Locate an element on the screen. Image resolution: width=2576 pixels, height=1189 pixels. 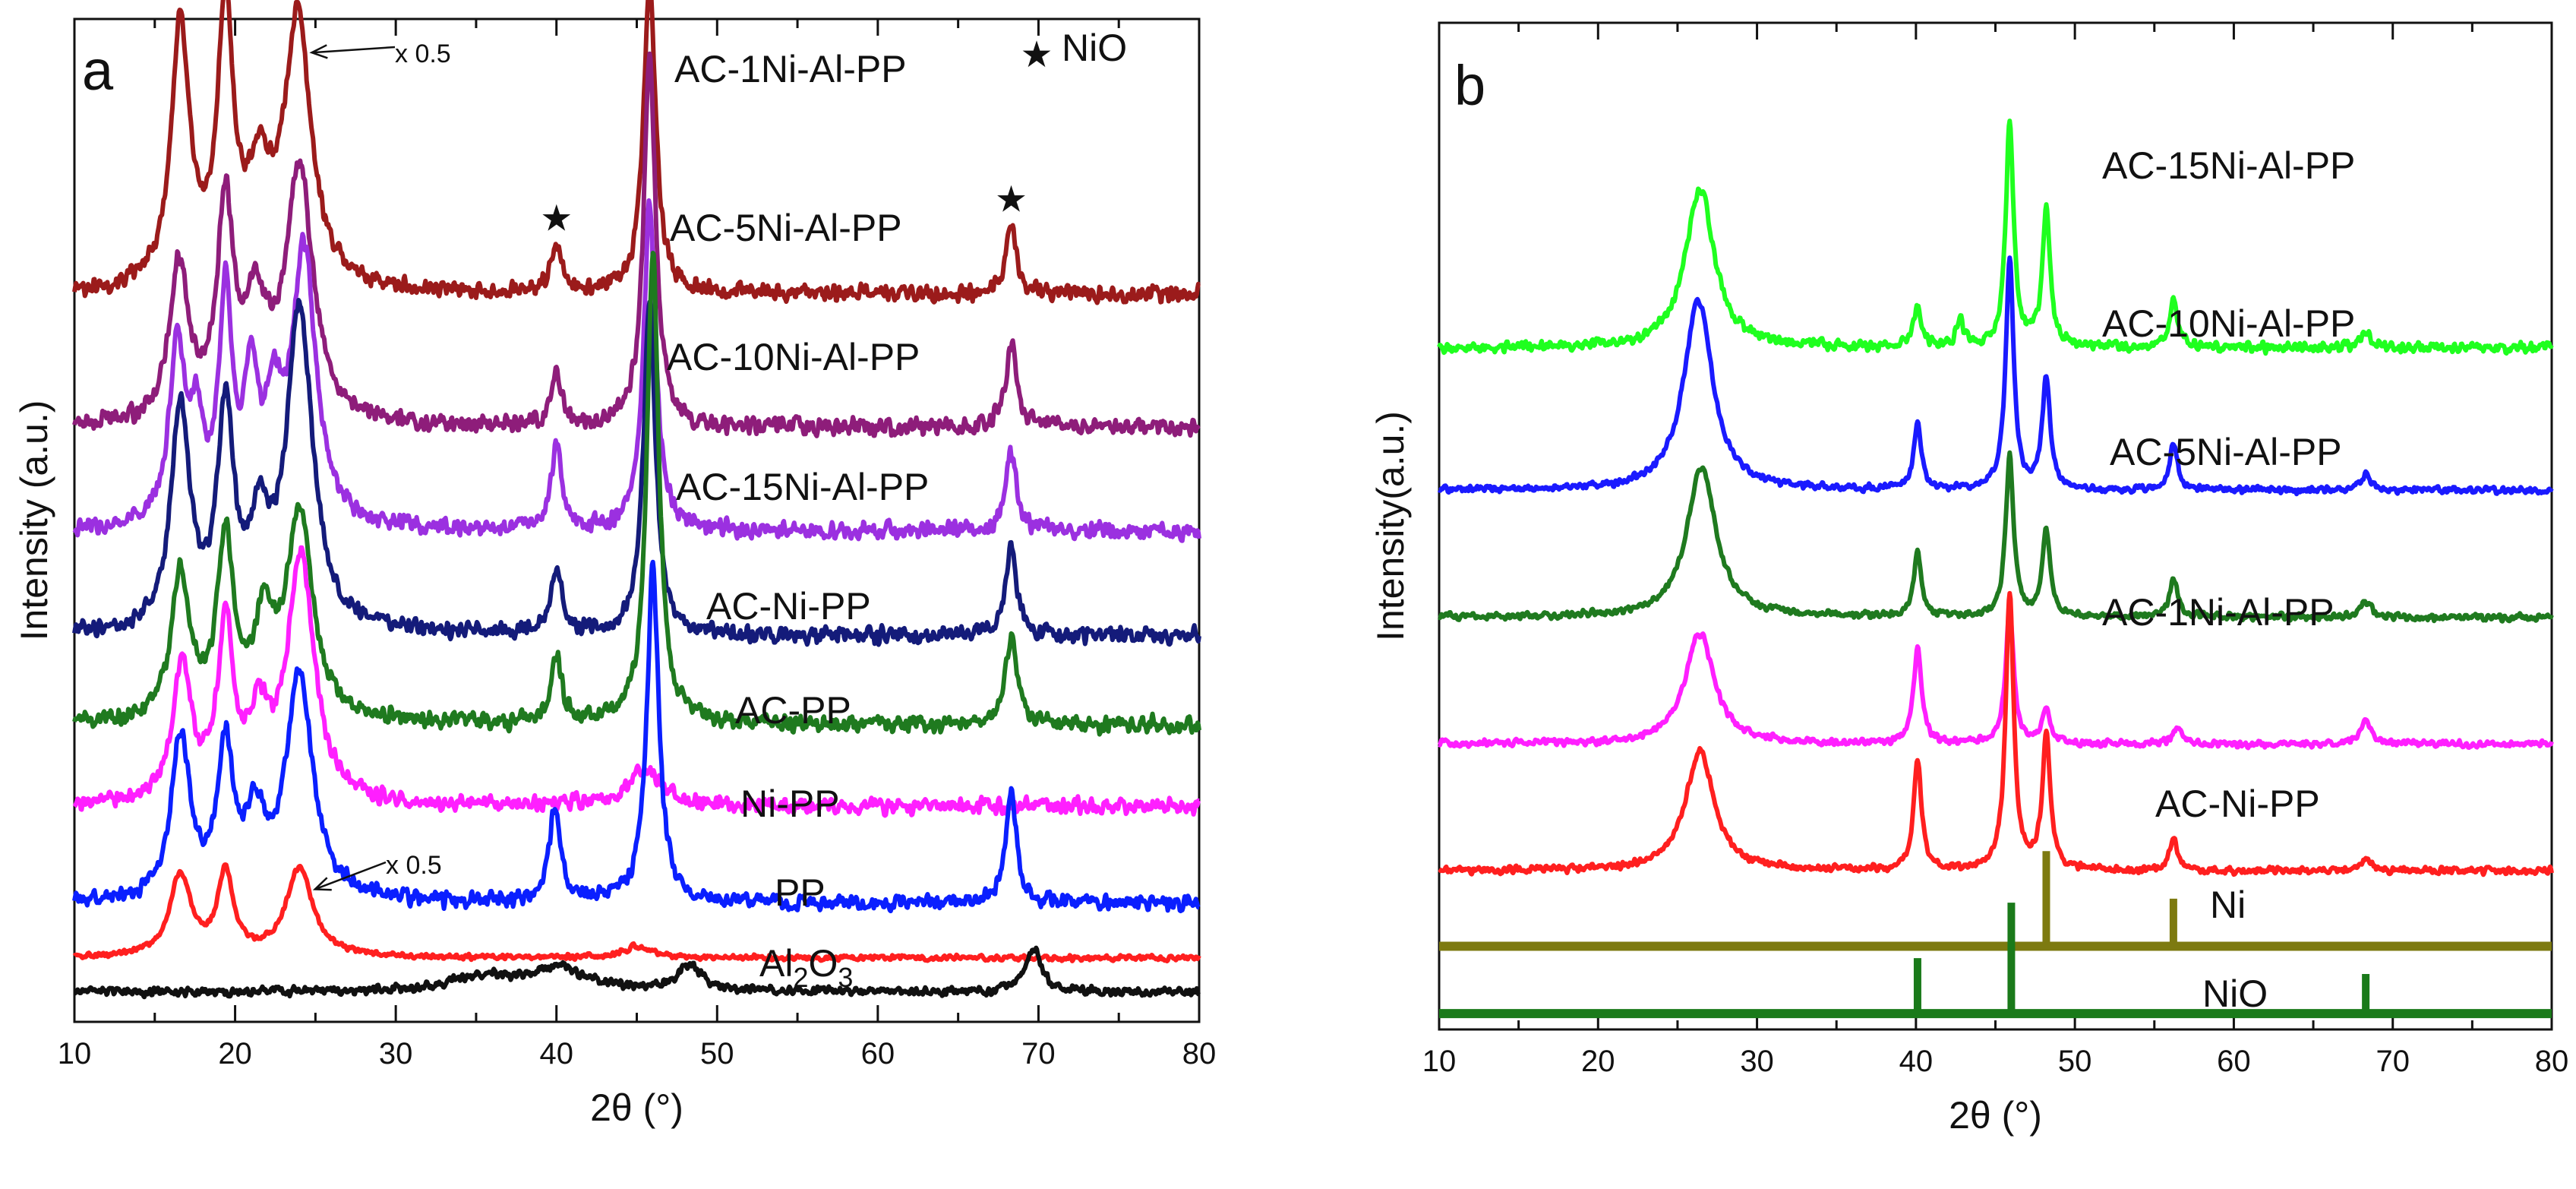
series-line-ni-pp is located at coordinates (636, 737).